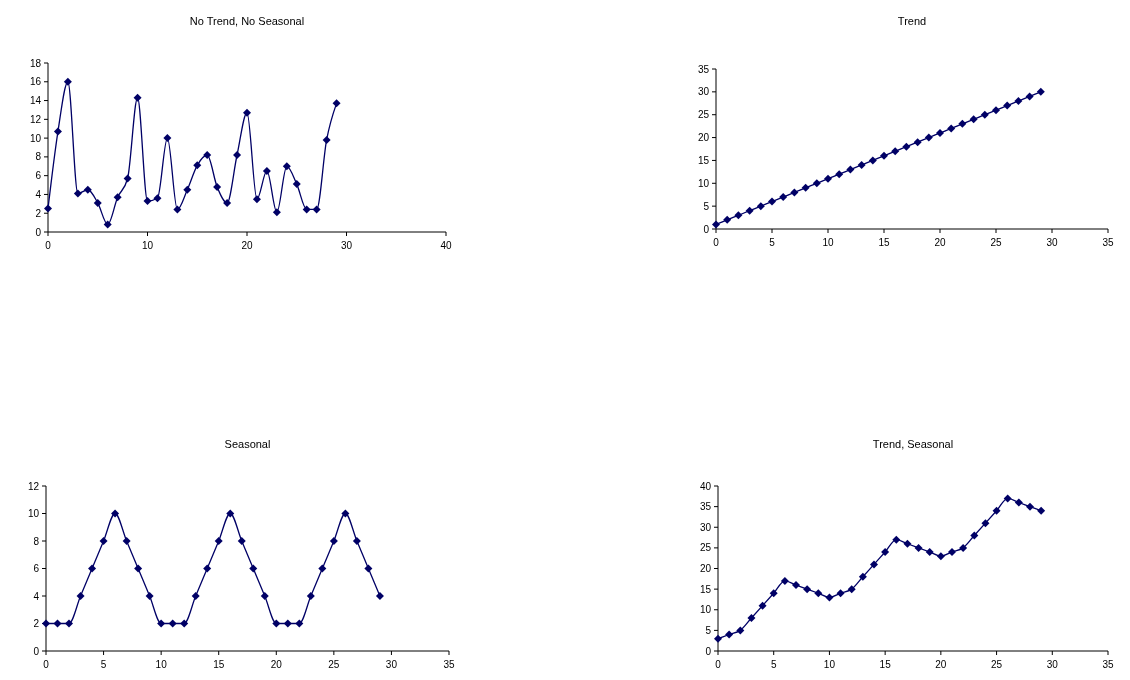 Image resolution: width=1130 pixels, height=680 pixels. Describe the element at coordinates (703, 160) in the screenshot. I see `y-tick-label: 15` at that location.